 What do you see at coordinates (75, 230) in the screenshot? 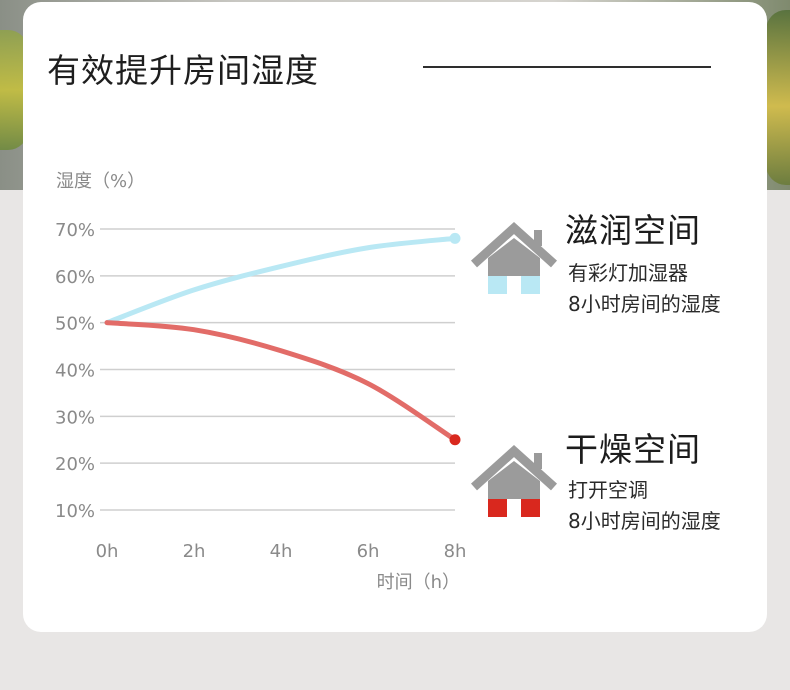
I see `y-tick-label: 70%` at bounding box center [75, 230].